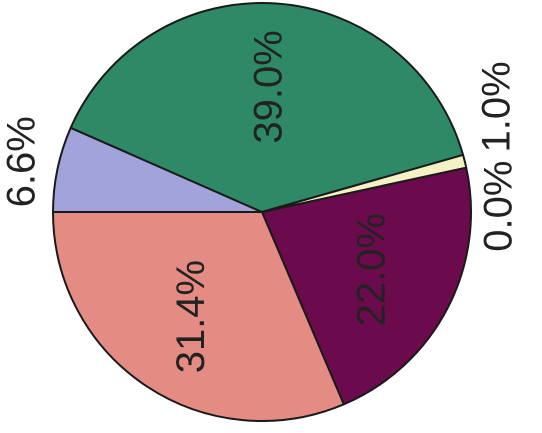  Describe the element at coordinates (22, 162) in the screenshot. I see `data-label: 6.6%` at that location.